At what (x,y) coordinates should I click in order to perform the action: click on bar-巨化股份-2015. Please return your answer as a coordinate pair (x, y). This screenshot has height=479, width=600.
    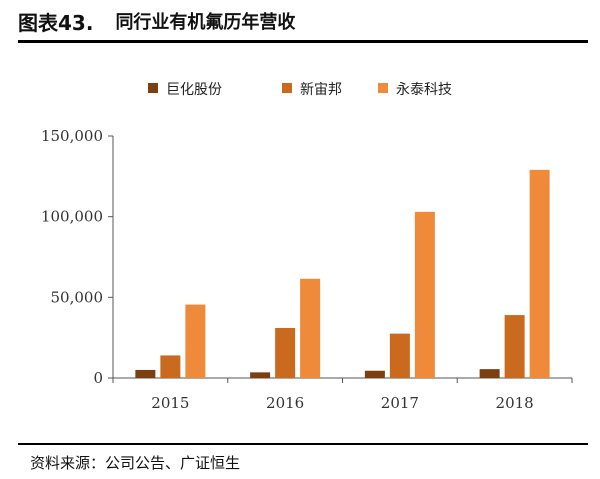
    Looking at the image, I should click on (145, 373).